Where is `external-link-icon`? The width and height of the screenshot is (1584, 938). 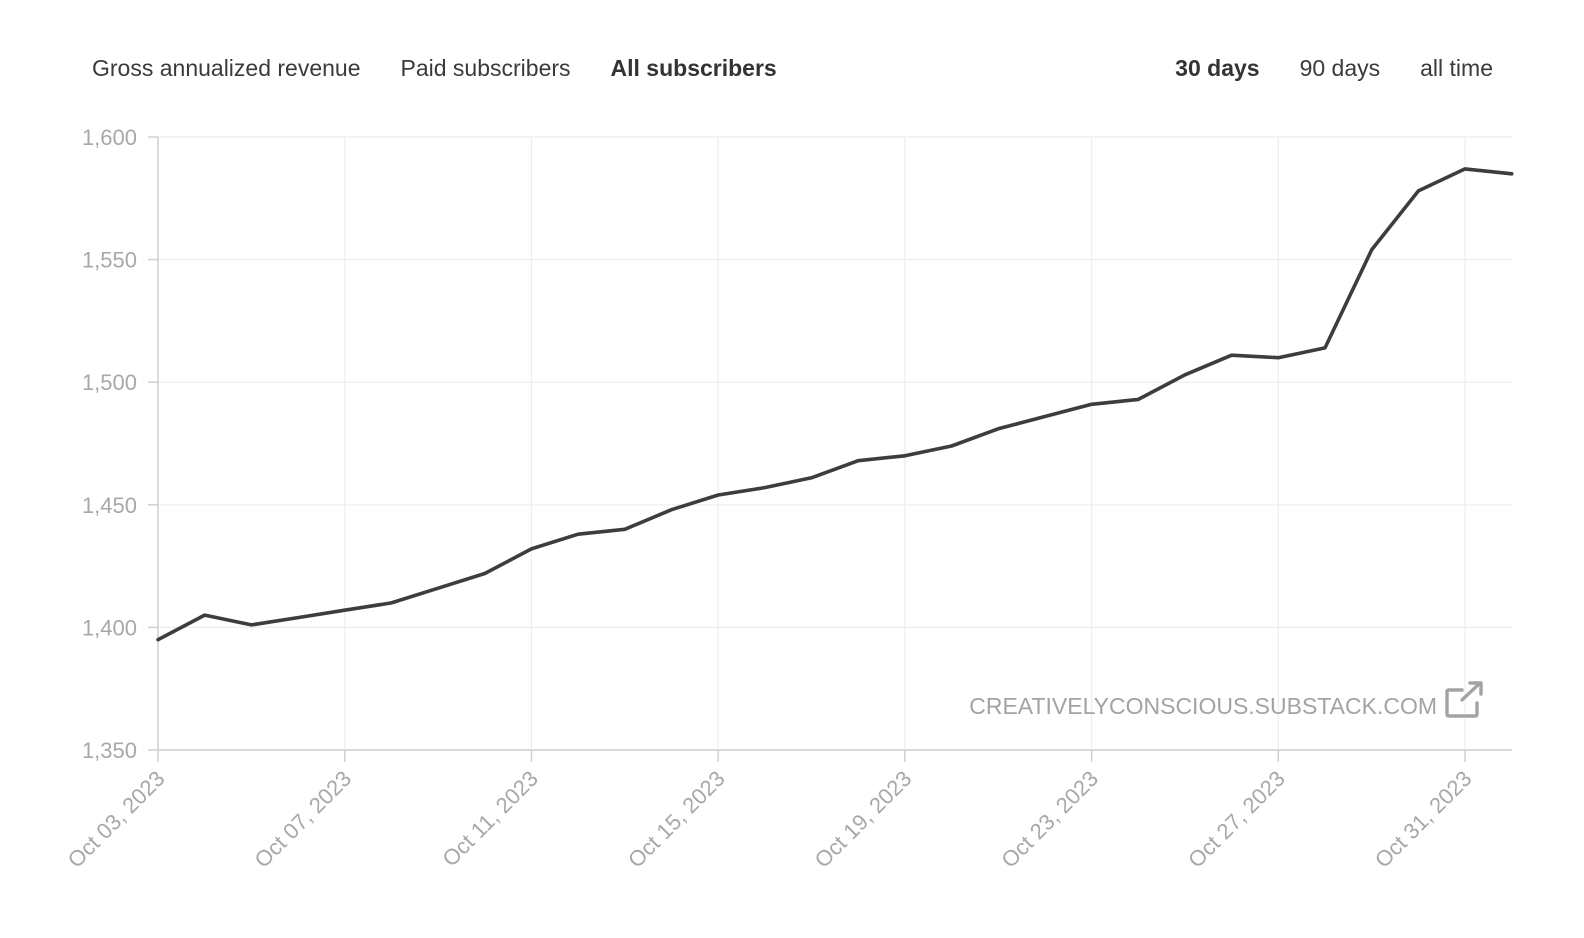
external-link-icon is located at coordinates (1464, 699).